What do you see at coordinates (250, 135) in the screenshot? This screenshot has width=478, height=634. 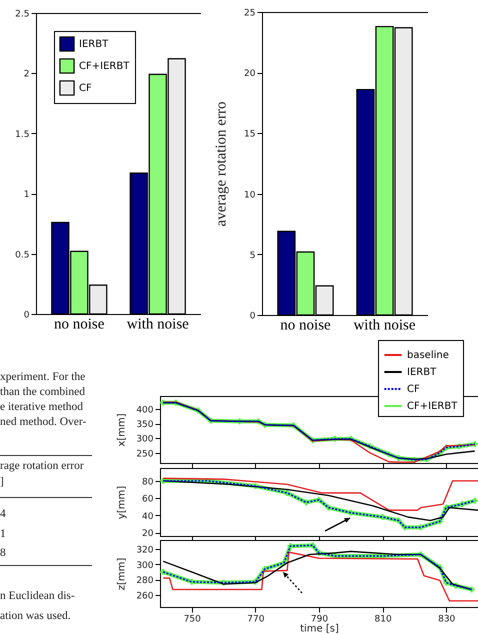 I see `y-tick-label: 15` at bounding box center [250, 135].